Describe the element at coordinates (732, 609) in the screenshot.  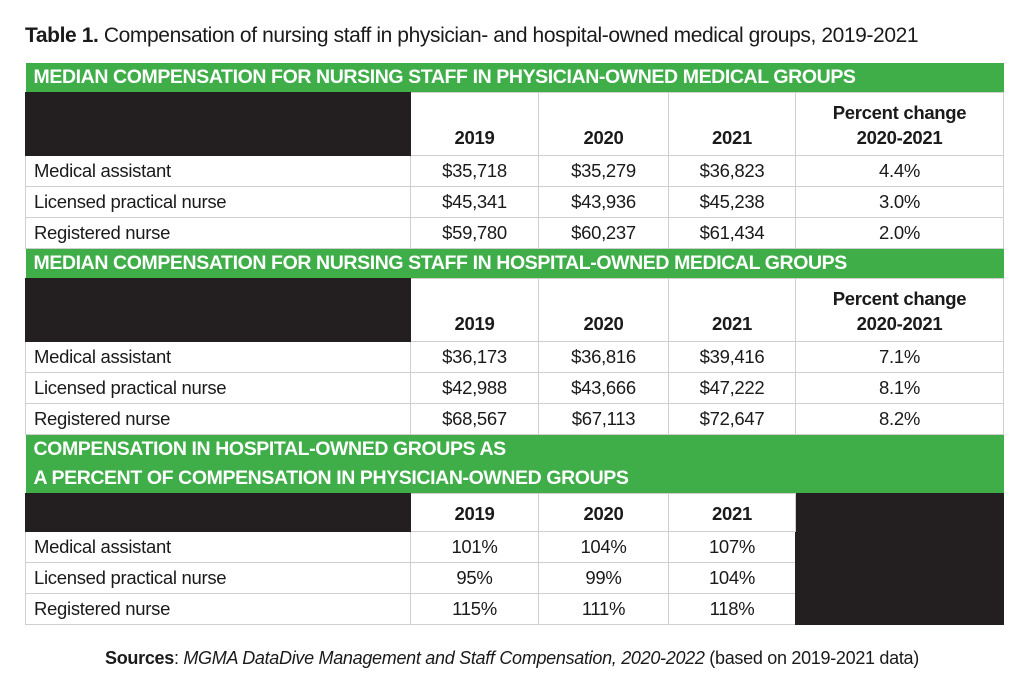
I see `value-cell-2021: 118%` at that location.